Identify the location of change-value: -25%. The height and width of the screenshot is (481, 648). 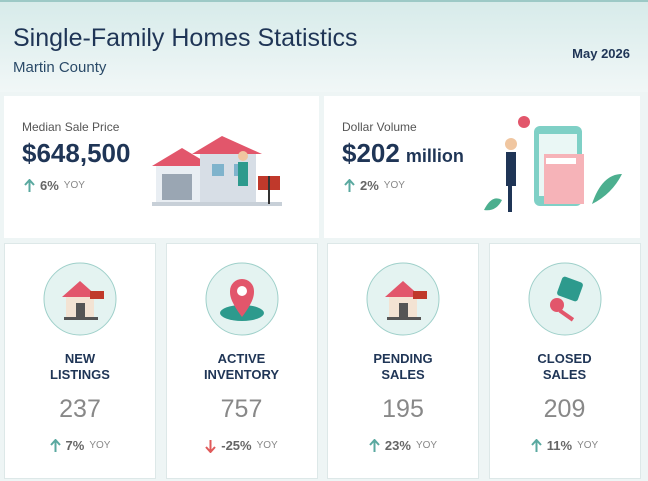
(236, 445).